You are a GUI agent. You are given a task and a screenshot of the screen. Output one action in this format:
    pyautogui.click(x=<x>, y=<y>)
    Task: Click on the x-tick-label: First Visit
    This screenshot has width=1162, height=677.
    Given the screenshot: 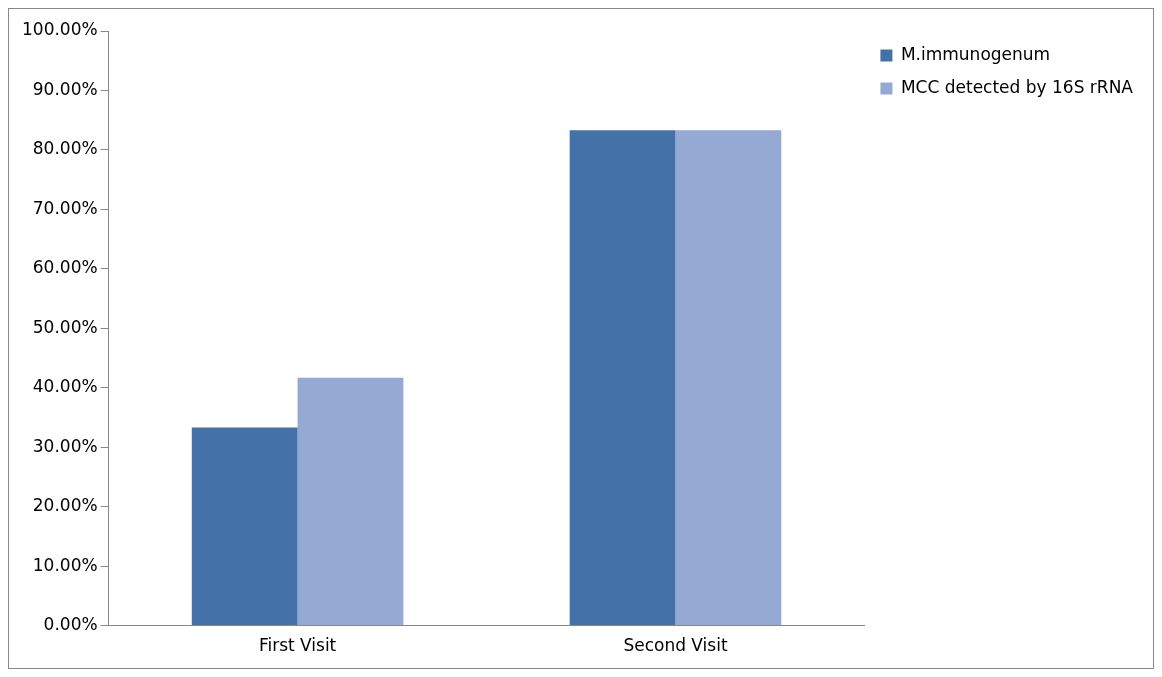 What is the action you would take?
    pyautogui.click(x=297, y=645)
    